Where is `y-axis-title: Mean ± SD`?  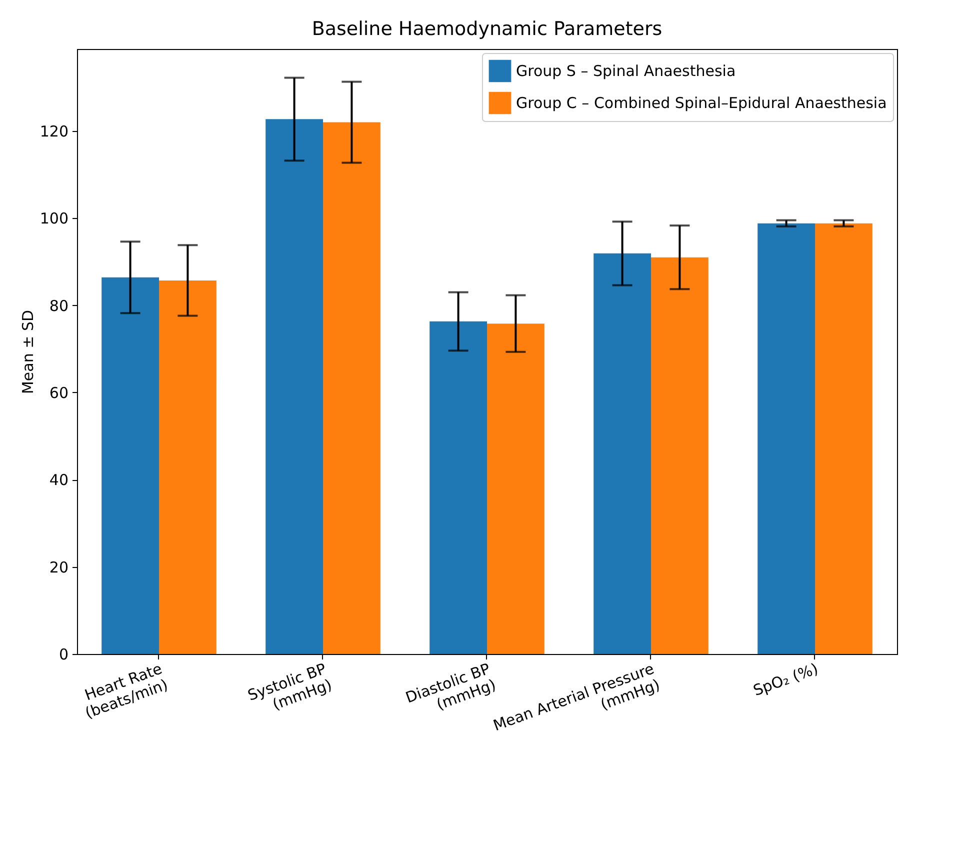 y-axis-title: Mean ± SD is located at coordinates (27, 352).